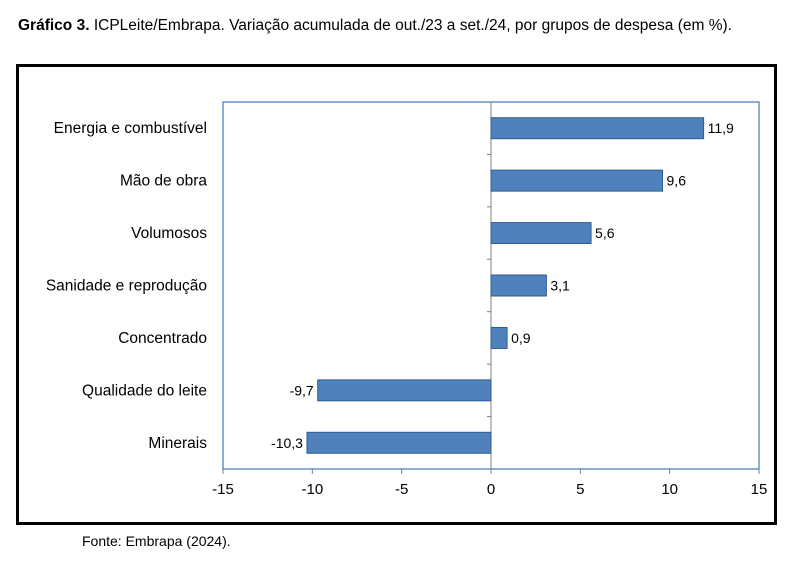 The image size is (800, 563). What do you see at coordinates (401, 489) in the screenshot?
I see `x-tick-label: -5` at bounding box center [401, 489].